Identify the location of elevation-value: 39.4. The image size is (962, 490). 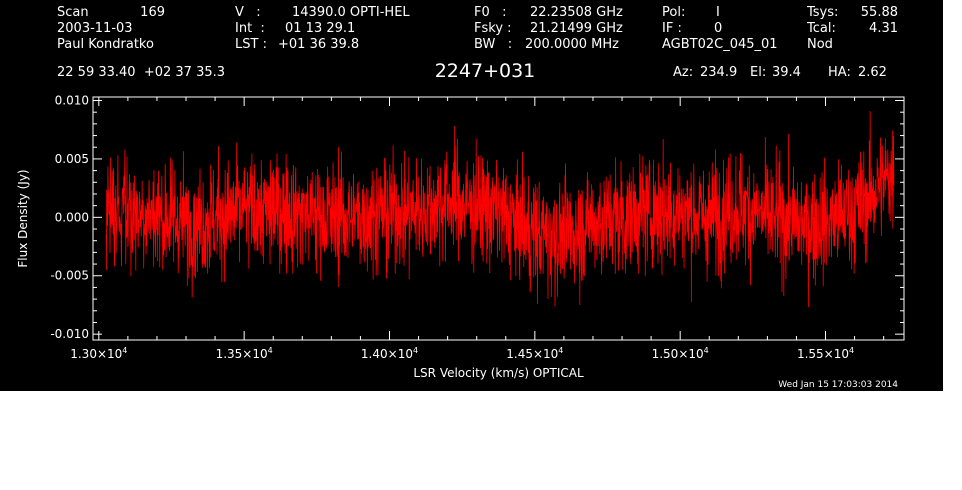
(786, 72).